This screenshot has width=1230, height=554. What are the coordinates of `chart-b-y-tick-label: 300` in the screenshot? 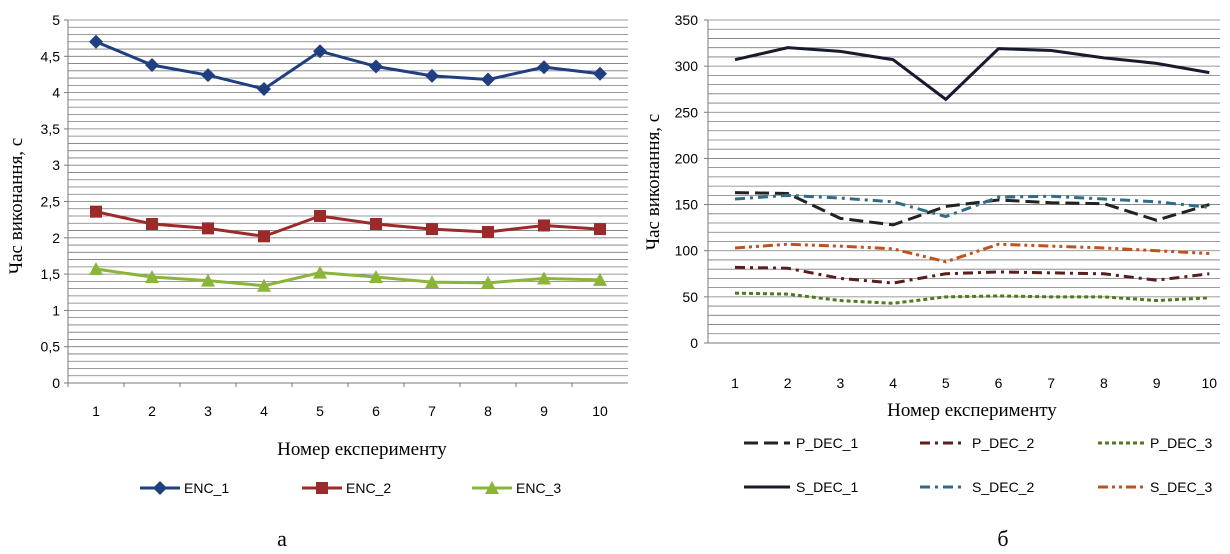 It's located at (687, 66).